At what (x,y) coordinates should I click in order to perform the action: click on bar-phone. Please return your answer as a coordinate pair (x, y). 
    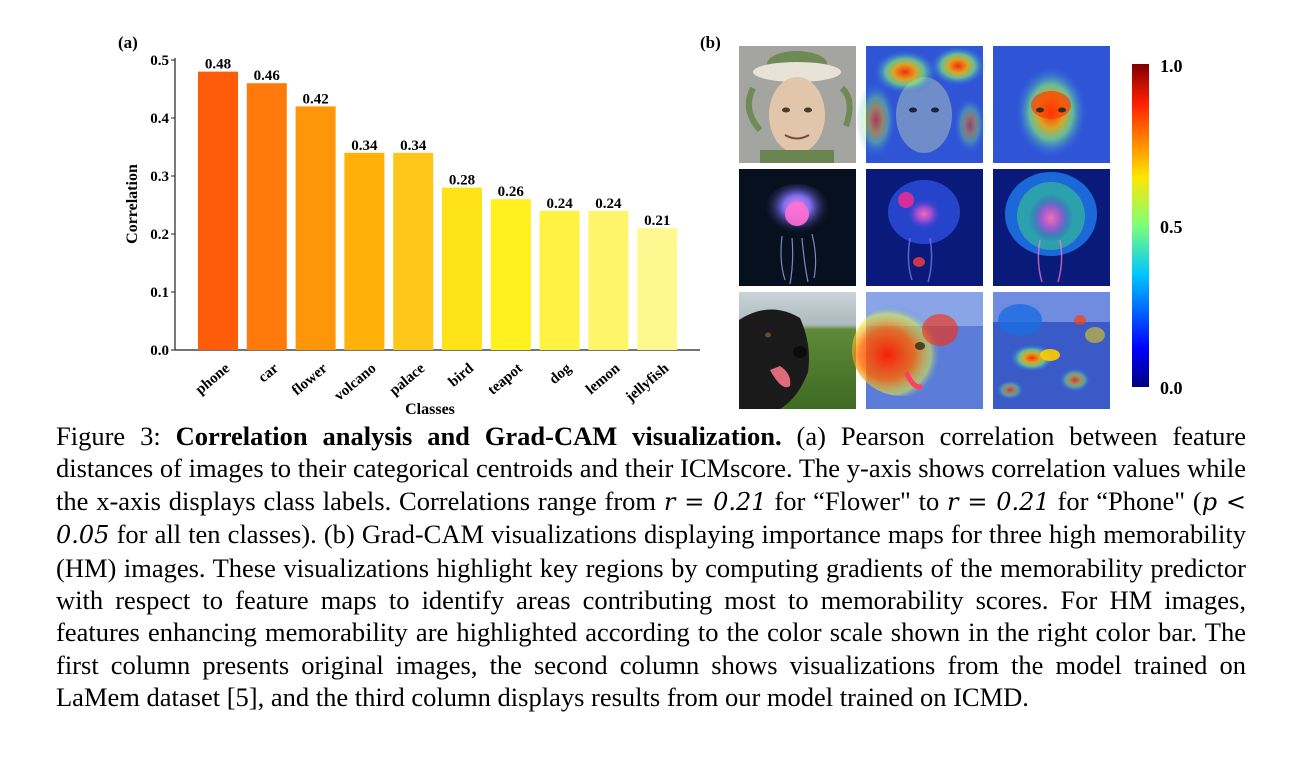
    Looking at the image, I should click on (218, 210).